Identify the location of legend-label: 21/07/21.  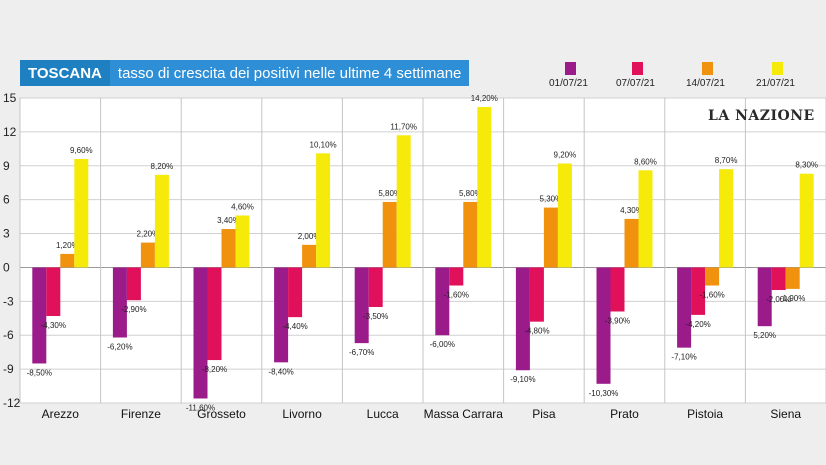
(775, 83).